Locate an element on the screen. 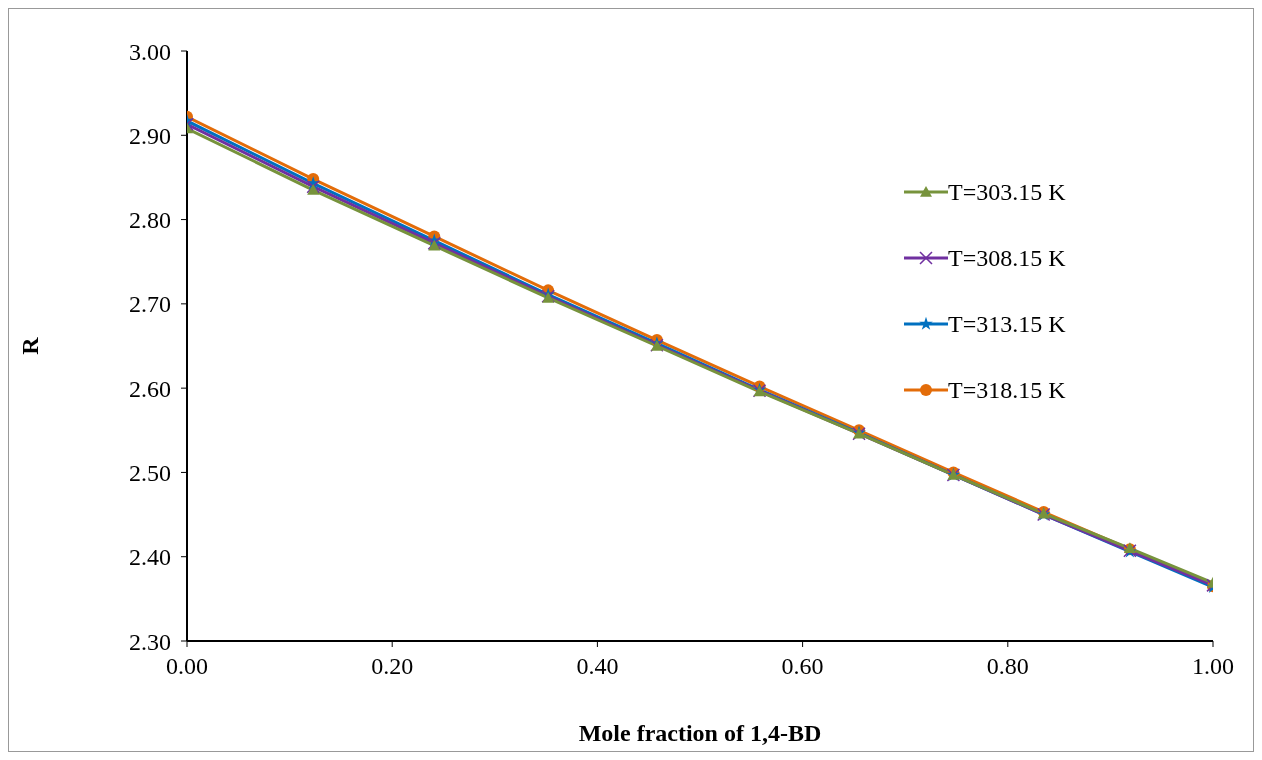 Image resolution: width=1262 pixels, height=760 pixels. x-tick-label: 0.60 is located at coordinates (802, 666).